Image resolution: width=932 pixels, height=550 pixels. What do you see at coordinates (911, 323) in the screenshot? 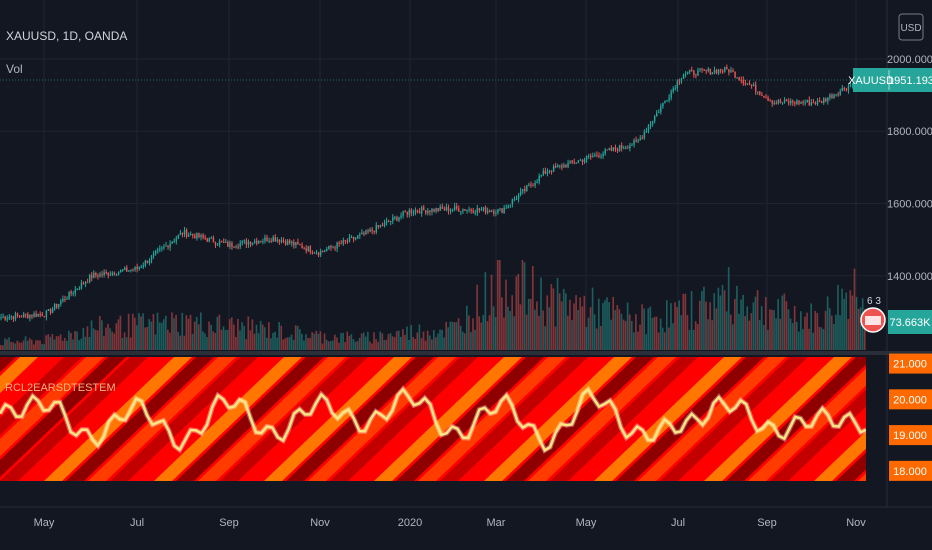
I see `volume-value: 73.663K` at bounding box center [911, 323].